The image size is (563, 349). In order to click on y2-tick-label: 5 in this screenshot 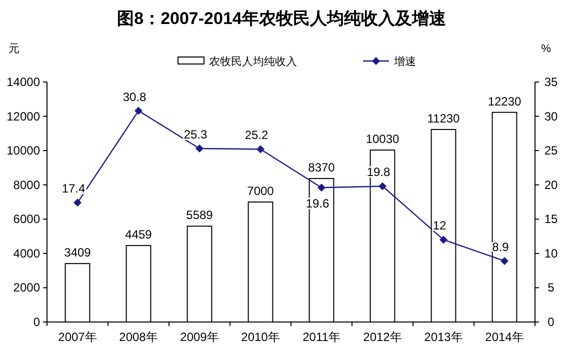, I will do `click(551, 287)`.